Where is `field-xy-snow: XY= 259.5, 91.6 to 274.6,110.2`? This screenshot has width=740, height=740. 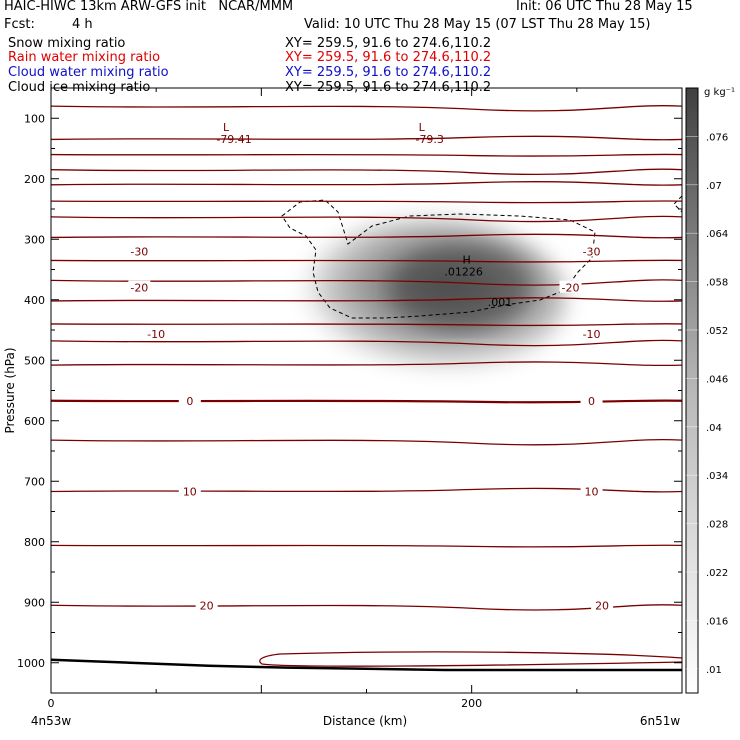 field-xy-snow: XY= 259.5, 91.6 to 274.6,110.2 is located at coordinates (388, 43).